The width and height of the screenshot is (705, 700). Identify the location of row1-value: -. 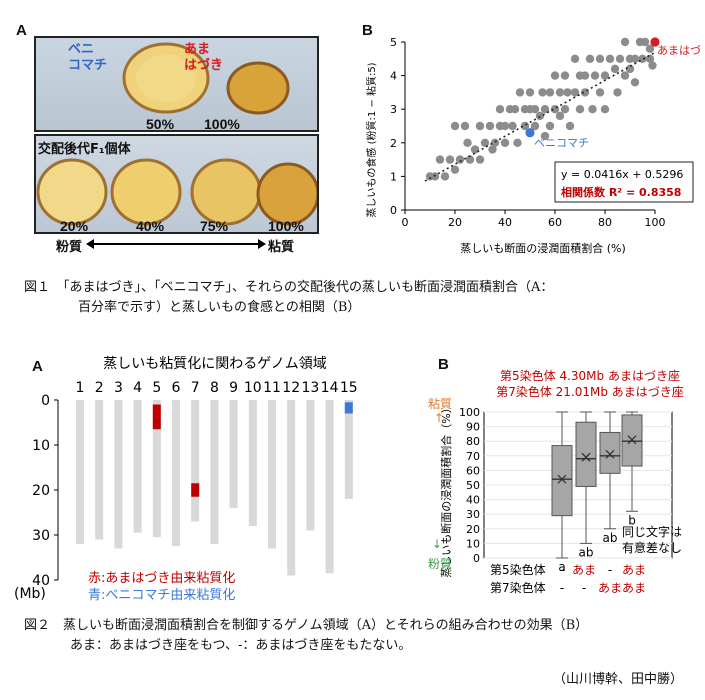
(610, 570).